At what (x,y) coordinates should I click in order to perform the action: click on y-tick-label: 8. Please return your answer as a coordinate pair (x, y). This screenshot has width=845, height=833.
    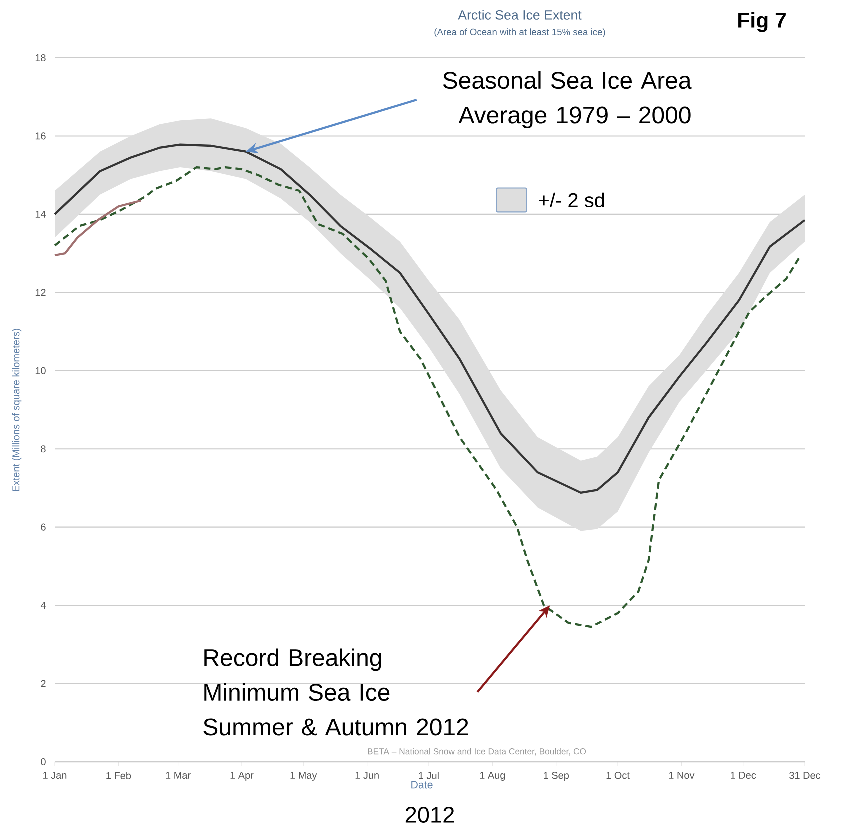
    Looking at the image, I should click on (43, 449).